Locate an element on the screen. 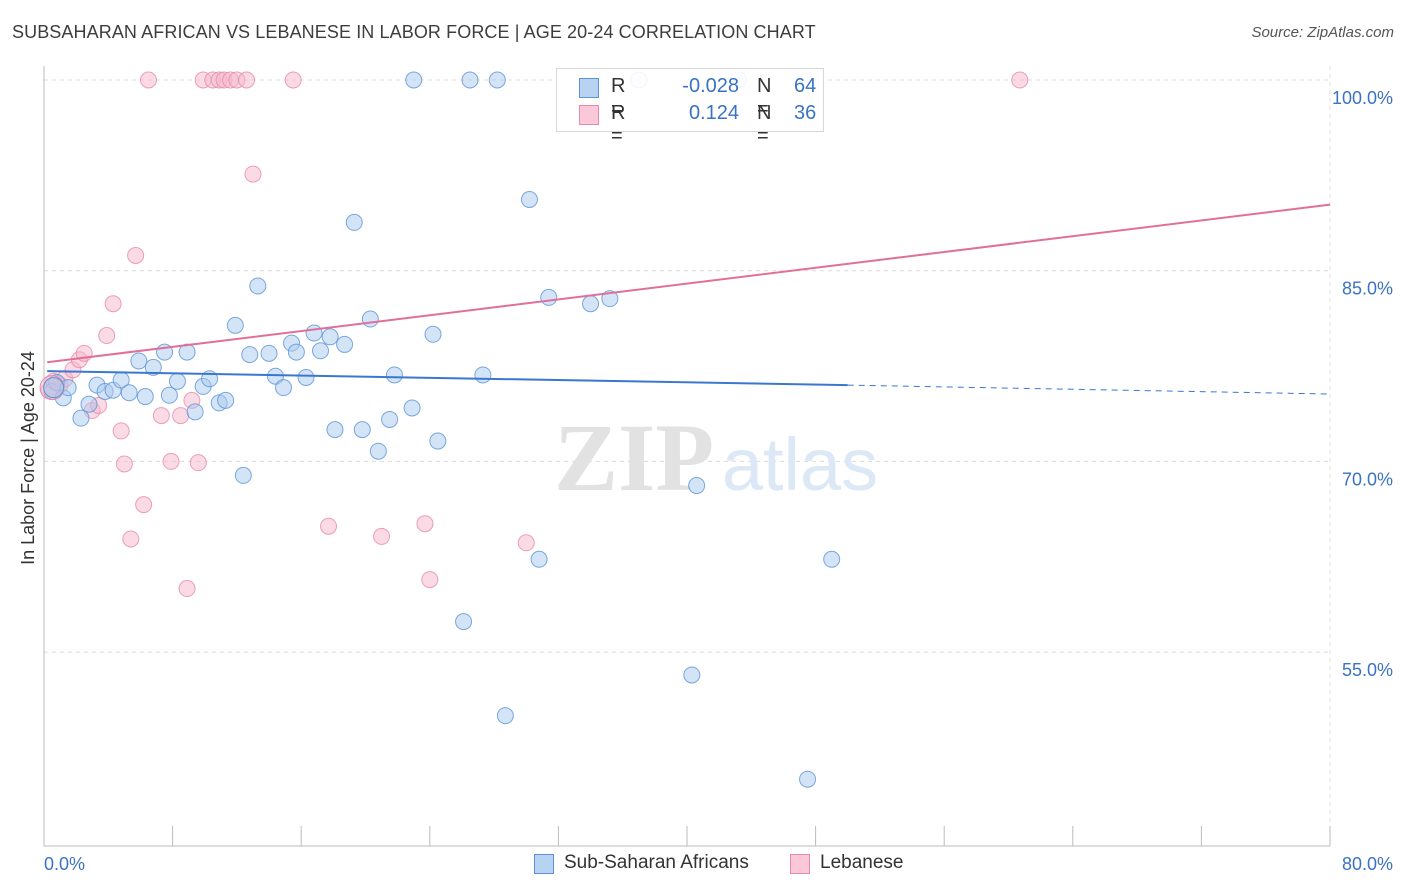 This screenshot has width=1406, height=892. watermark-zip: ZIP is located at coordinates (634, 457).